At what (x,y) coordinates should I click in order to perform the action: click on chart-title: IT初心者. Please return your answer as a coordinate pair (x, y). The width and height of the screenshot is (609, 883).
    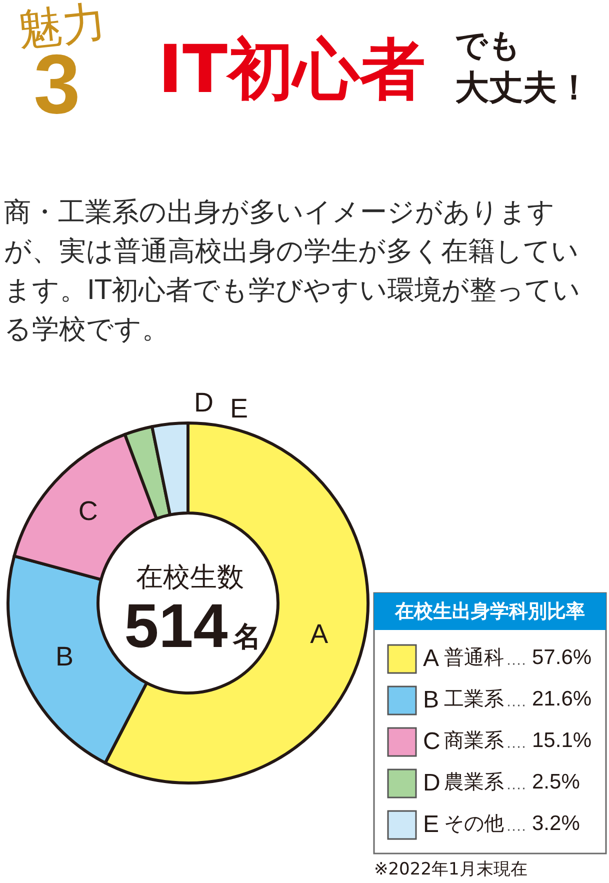
    Looking at the image, I should click on (292, 69).